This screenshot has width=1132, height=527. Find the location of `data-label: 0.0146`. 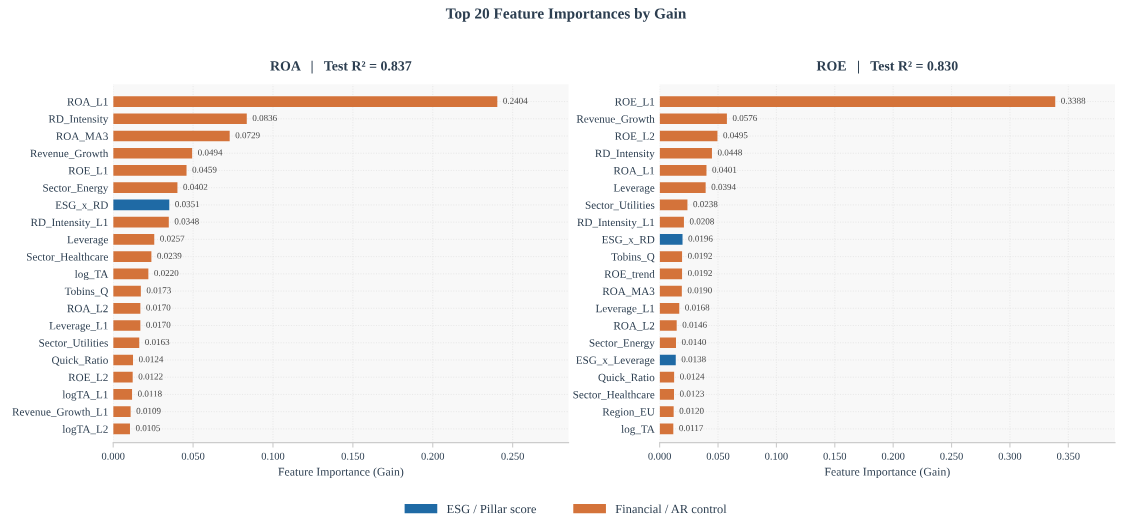

data-label: 0.0146 is located at coordinates (694, 324).